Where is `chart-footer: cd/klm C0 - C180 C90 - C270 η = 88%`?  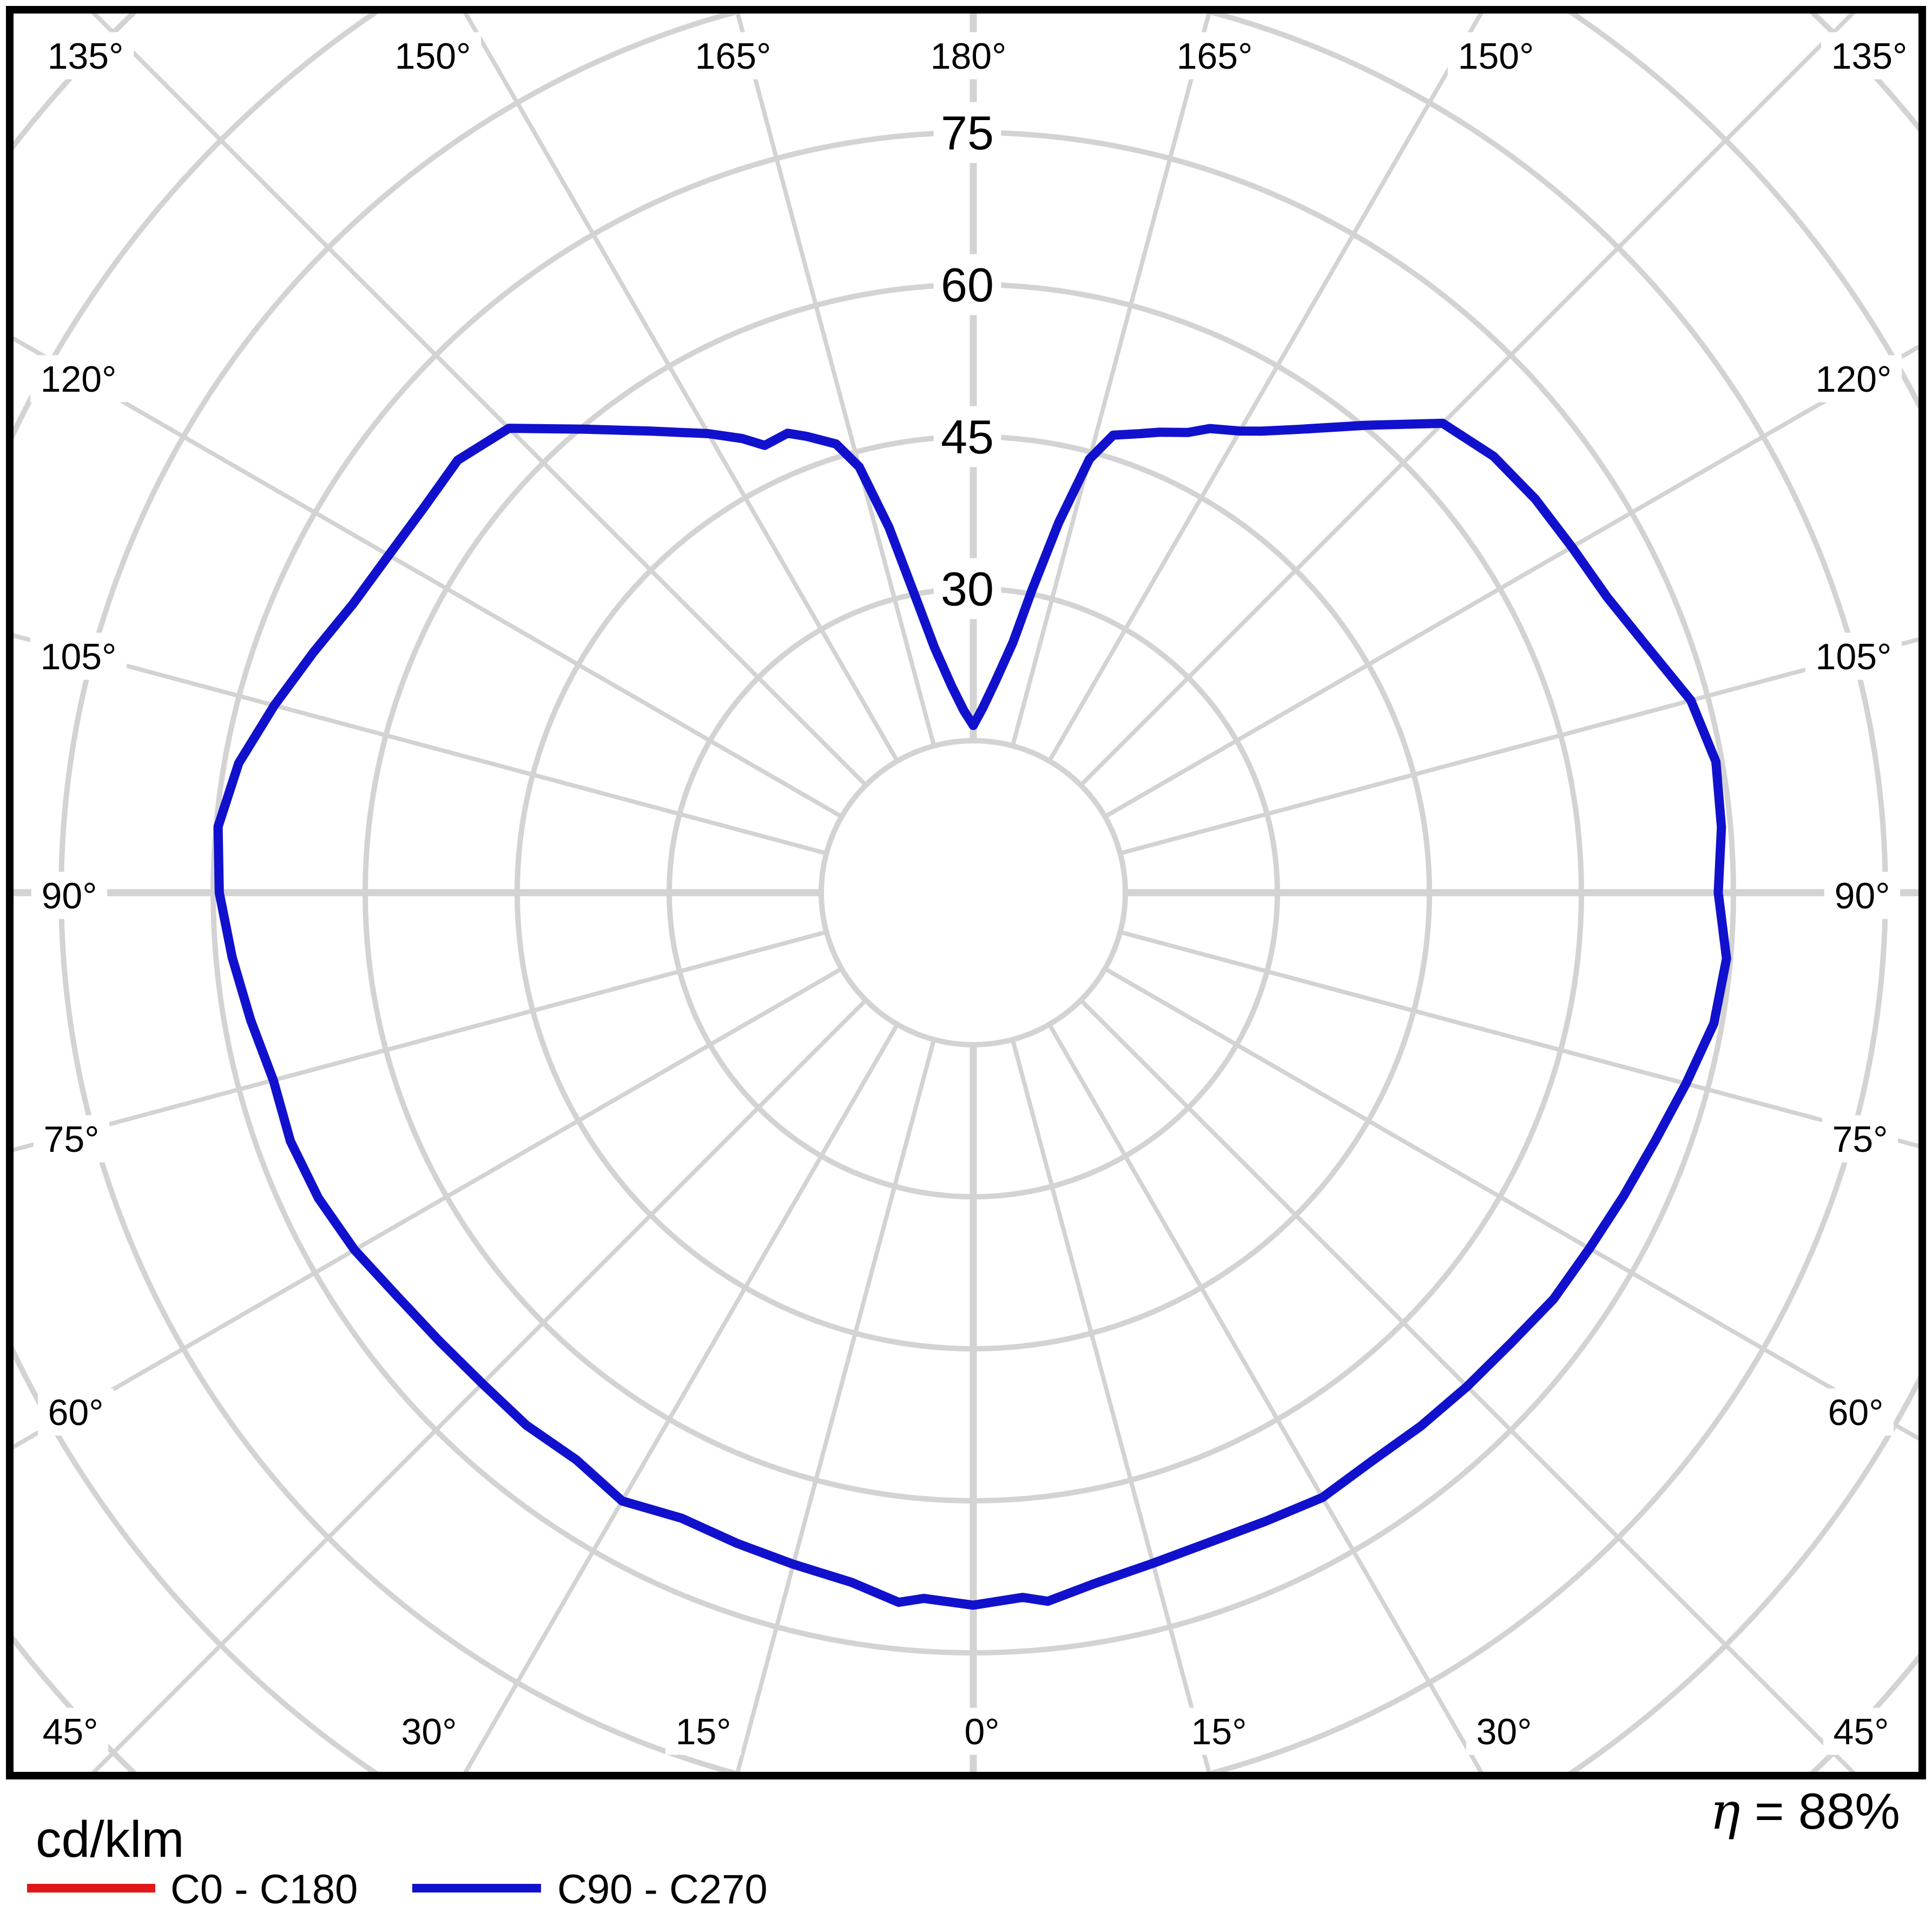
chart-footer: cd/klm C0 - C180 C90 - C270 η = 88% is located at coordinates (963, 1848).